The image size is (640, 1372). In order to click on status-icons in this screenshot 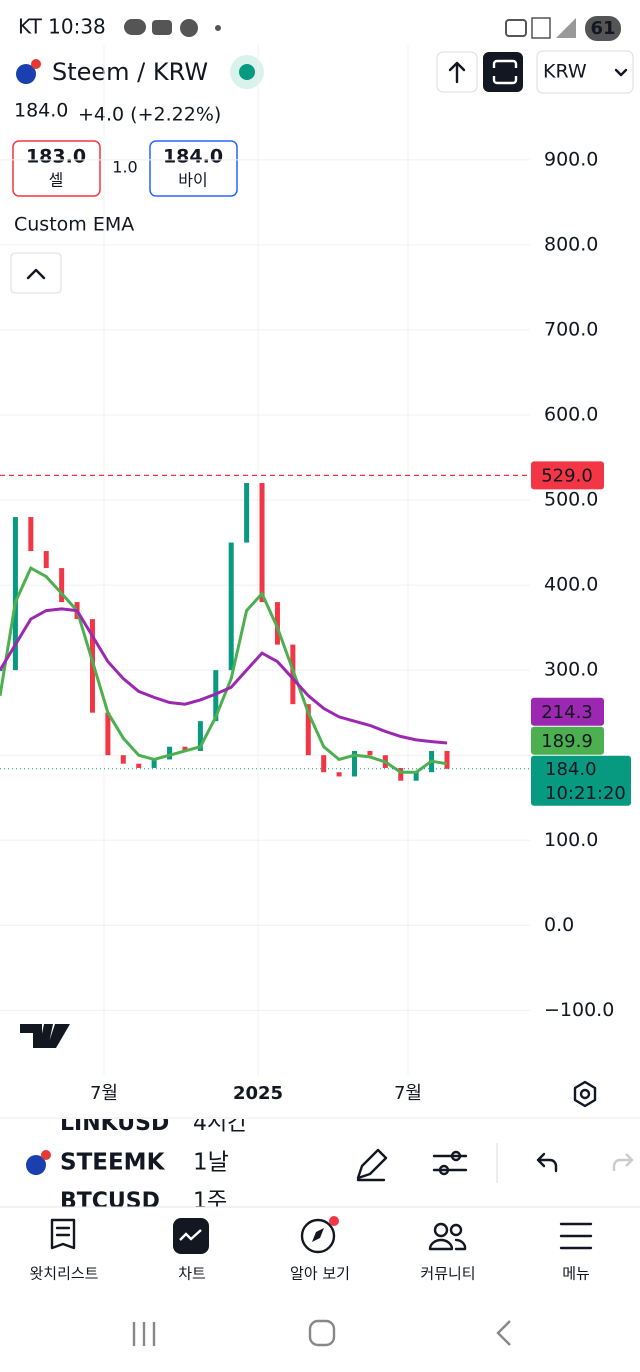, I will do `click(350, 28)`.